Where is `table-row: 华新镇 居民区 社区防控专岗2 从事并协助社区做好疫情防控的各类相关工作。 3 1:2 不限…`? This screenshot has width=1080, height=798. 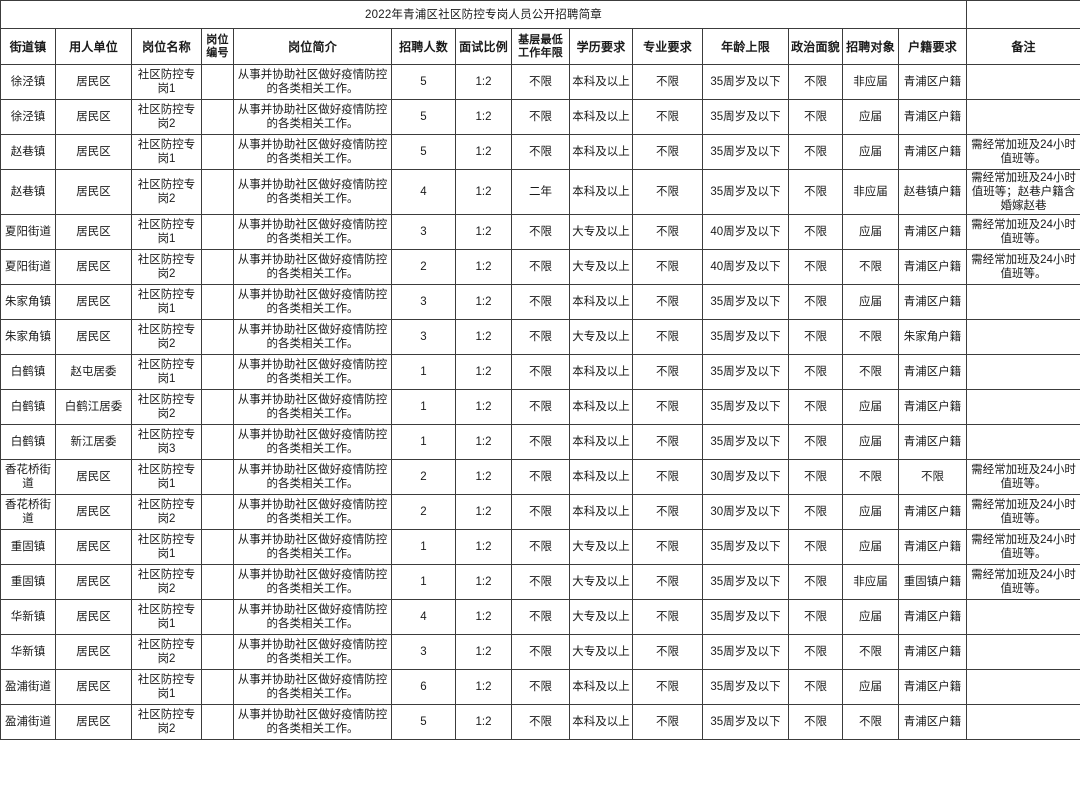
table-row: 华新镇 居民区 社区防控专岗2 从事并协助社区做好疫情防控的各类相关工作。 3 1:2 不限… is located at coordinates (540, 652).